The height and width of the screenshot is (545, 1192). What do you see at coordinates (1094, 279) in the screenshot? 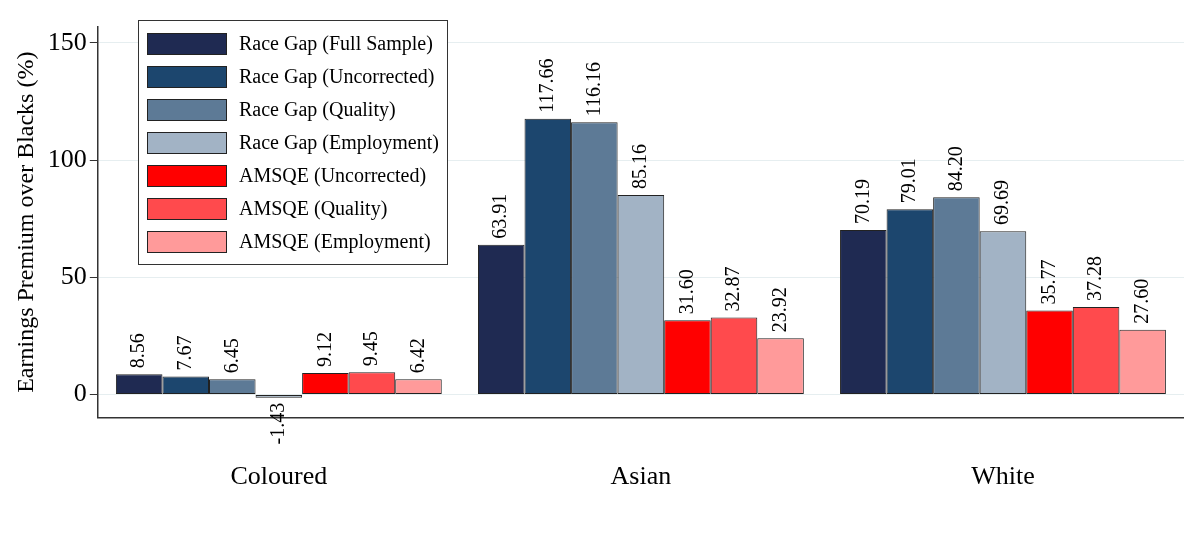
I see `data-label: 37.28` at bounding box center [1094, 279].